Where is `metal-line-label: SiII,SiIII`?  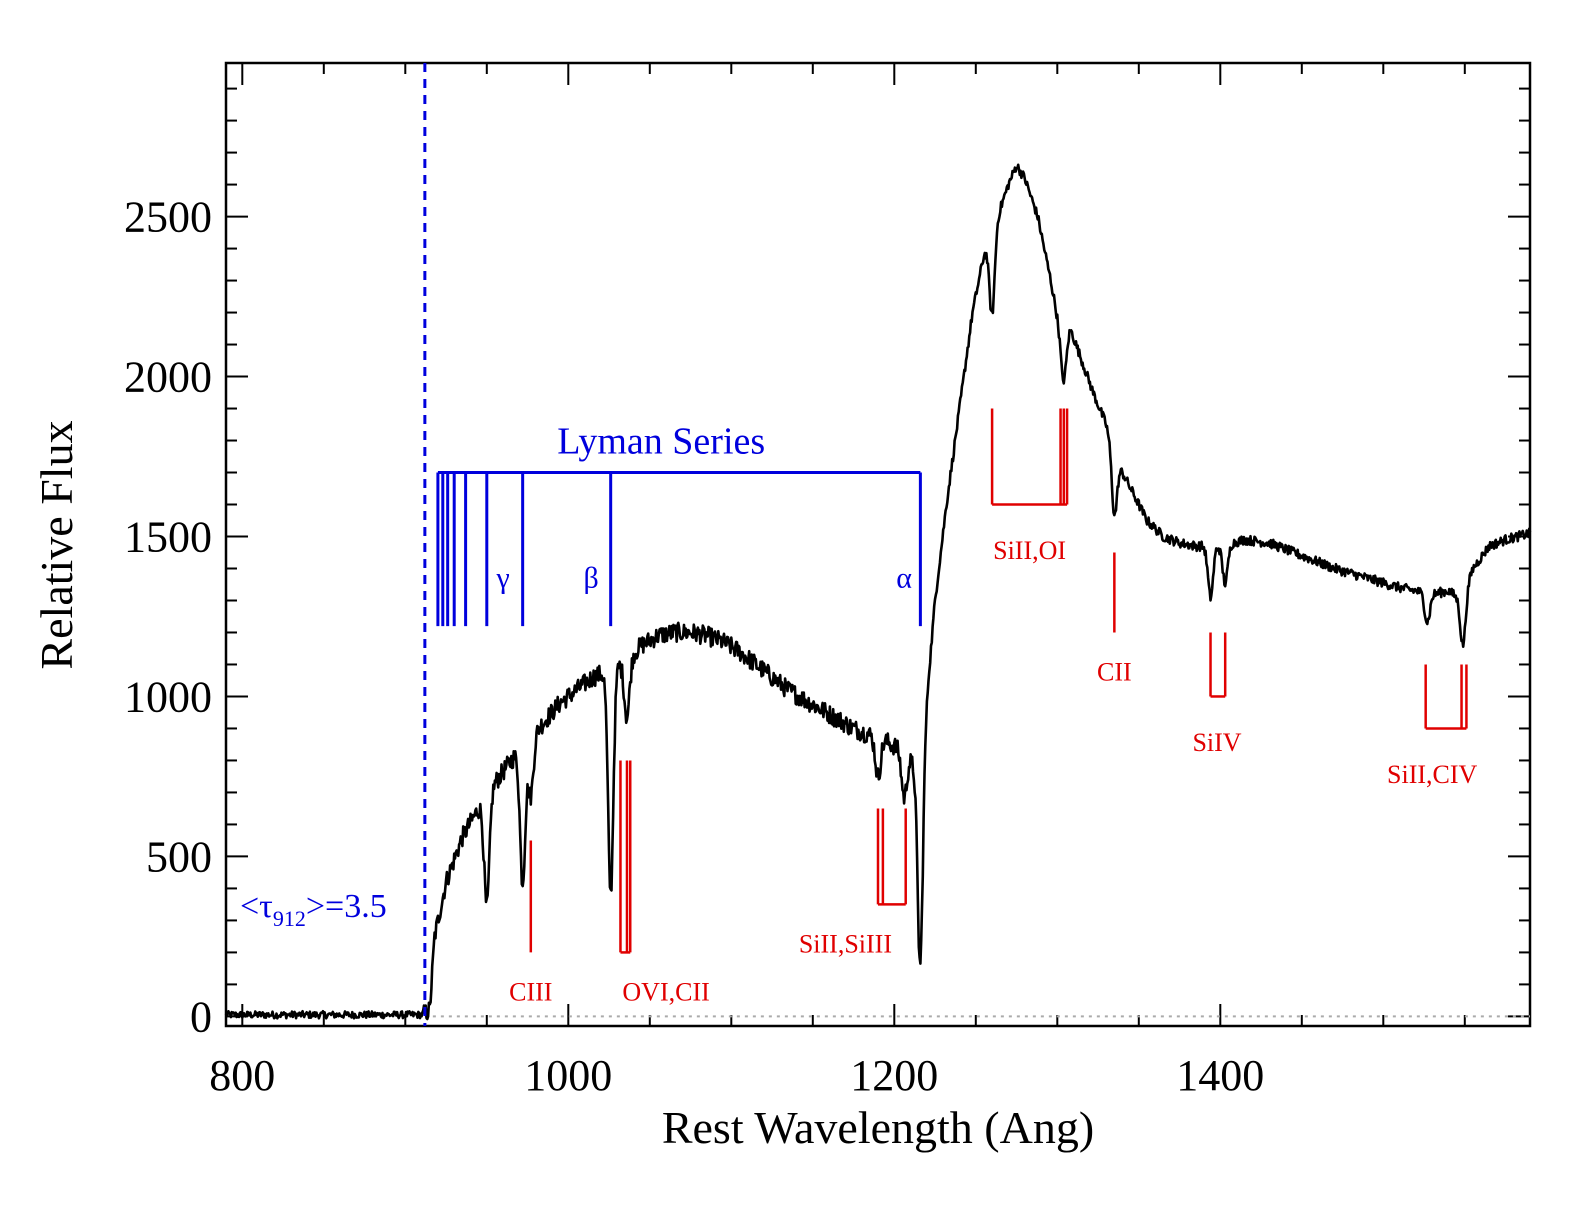
metal-line-label: SiII,SiIII is located at coordinates (845, 943).